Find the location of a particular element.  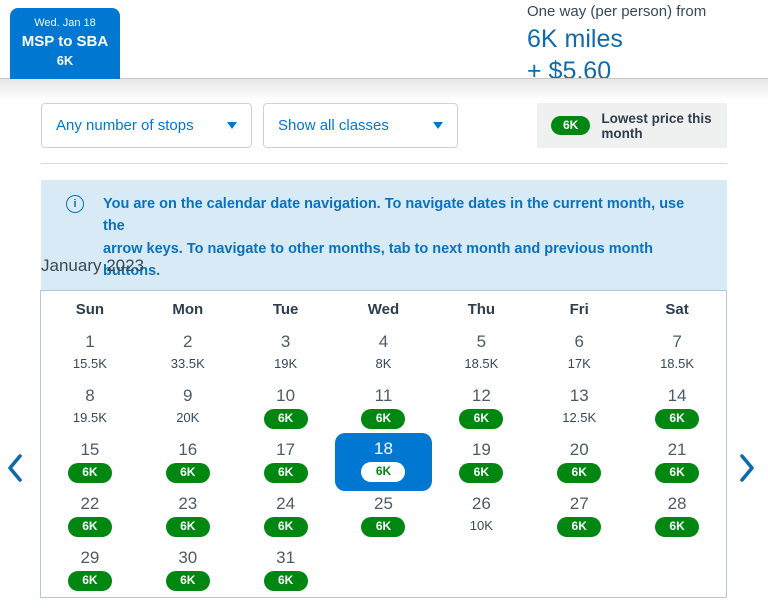

date-number: 4 is located at coordinates (383, 341).